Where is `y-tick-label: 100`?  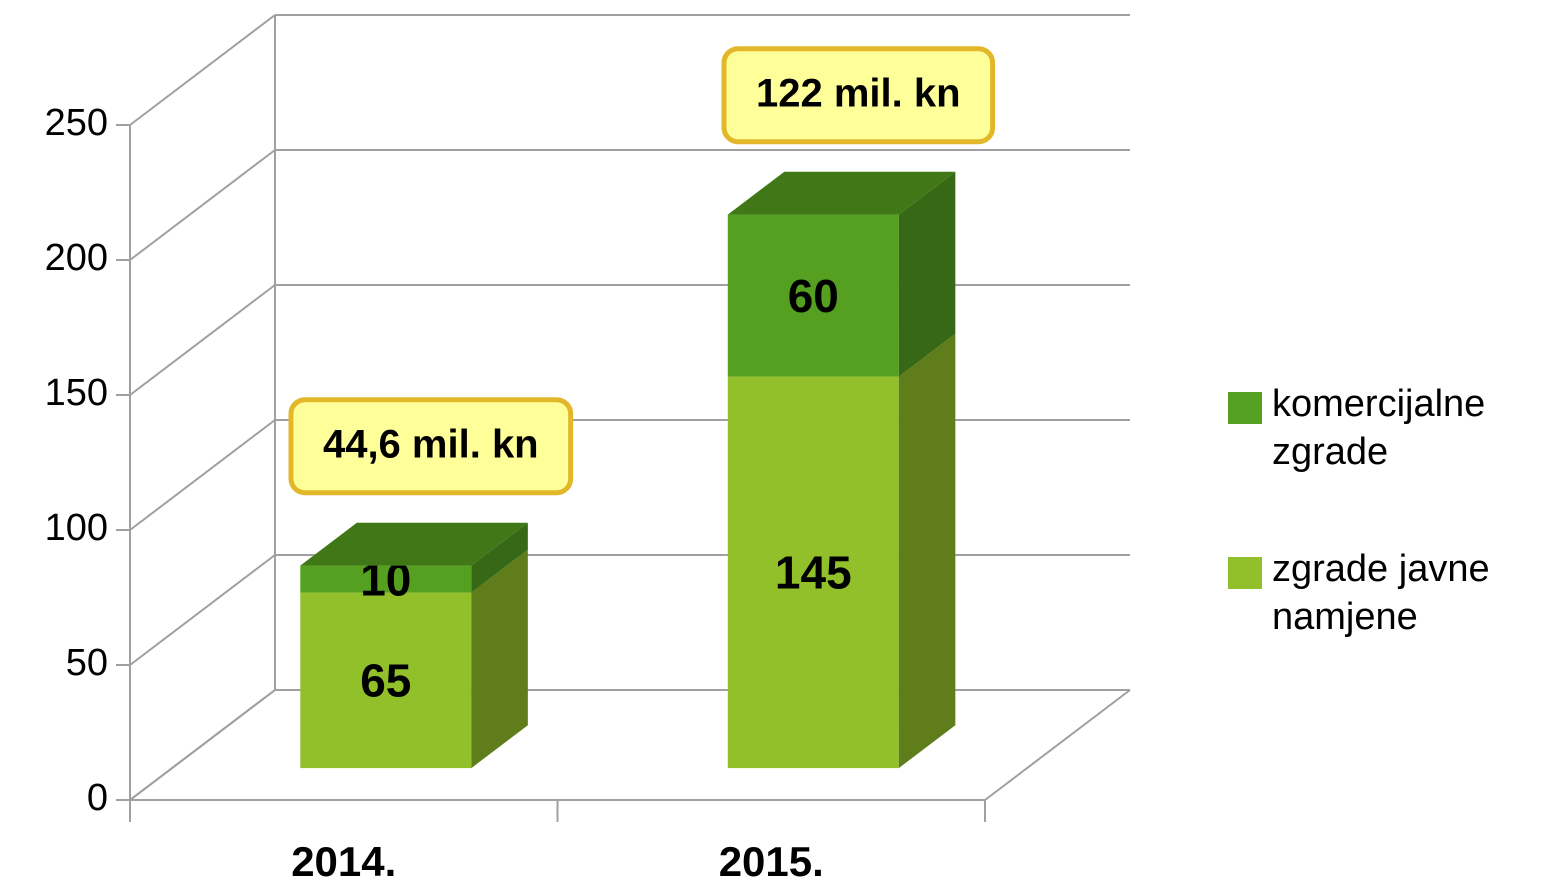
y-tick-label: 100 is located at coordinates (76, 528).